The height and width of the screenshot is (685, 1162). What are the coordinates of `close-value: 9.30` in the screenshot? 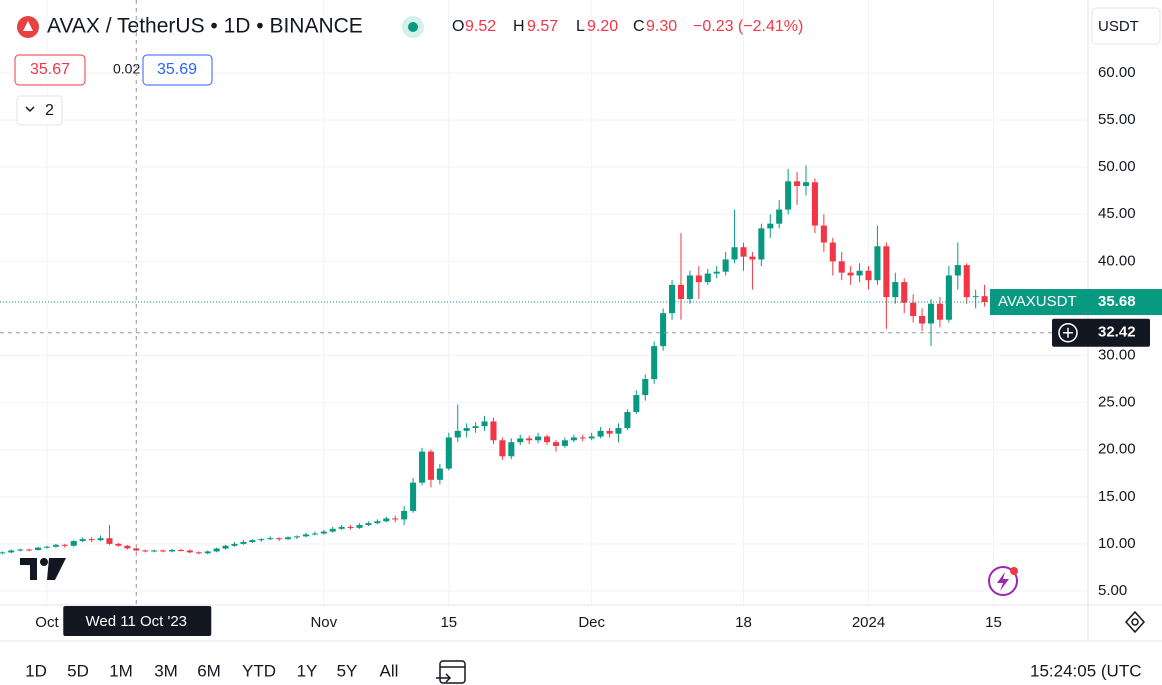 It's located at (661, 26).